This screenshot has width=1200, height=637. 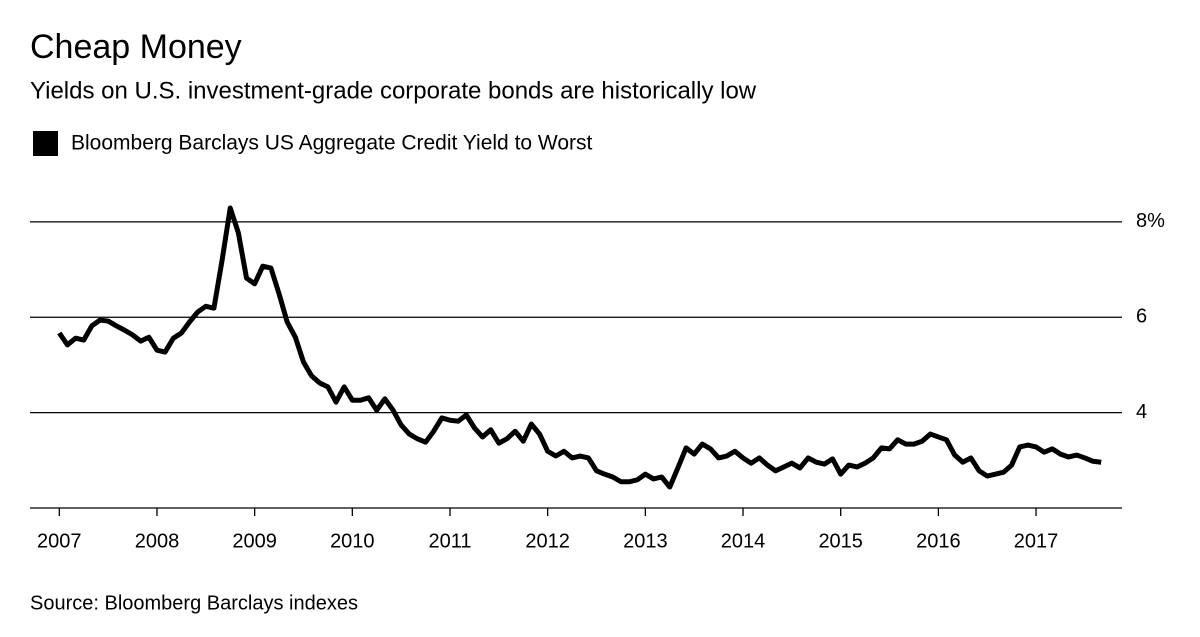 I want to click on y-tick-label: 8%, so click(x=1150, y=221).